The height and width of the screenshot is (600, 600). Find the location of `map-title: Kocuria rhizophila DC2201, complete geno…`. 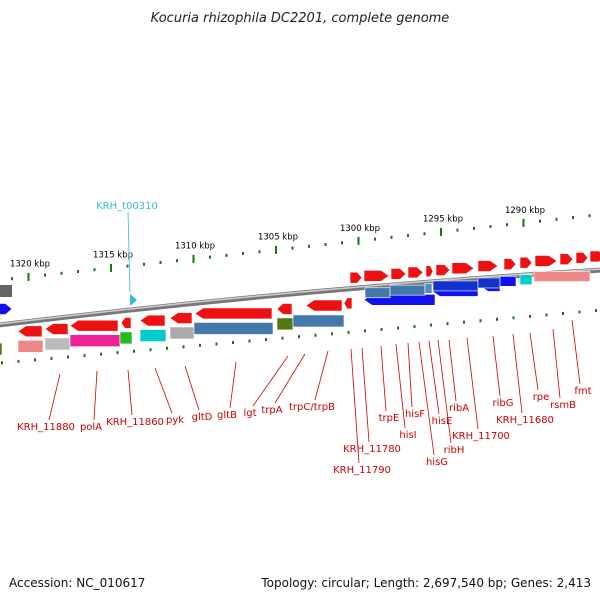

map-title: Kocuria rhizophila DC2201, complete geno… is located at coordinates (300, 18).